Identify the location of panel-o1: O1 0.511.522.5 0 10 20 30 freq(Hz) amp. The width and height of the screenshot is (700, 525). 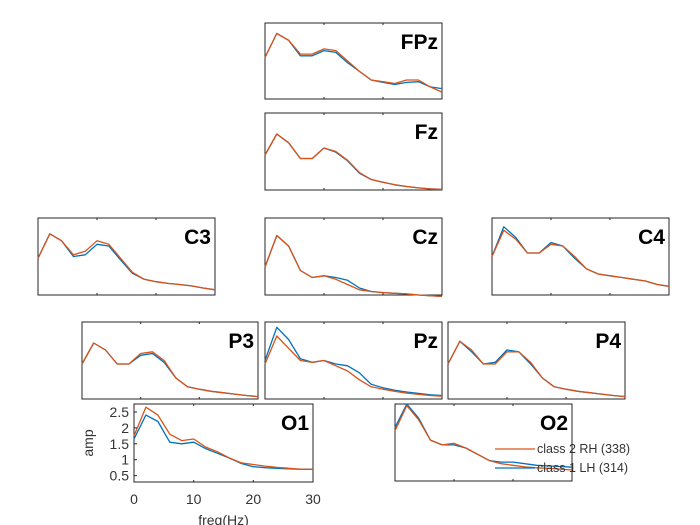
(200, 464).